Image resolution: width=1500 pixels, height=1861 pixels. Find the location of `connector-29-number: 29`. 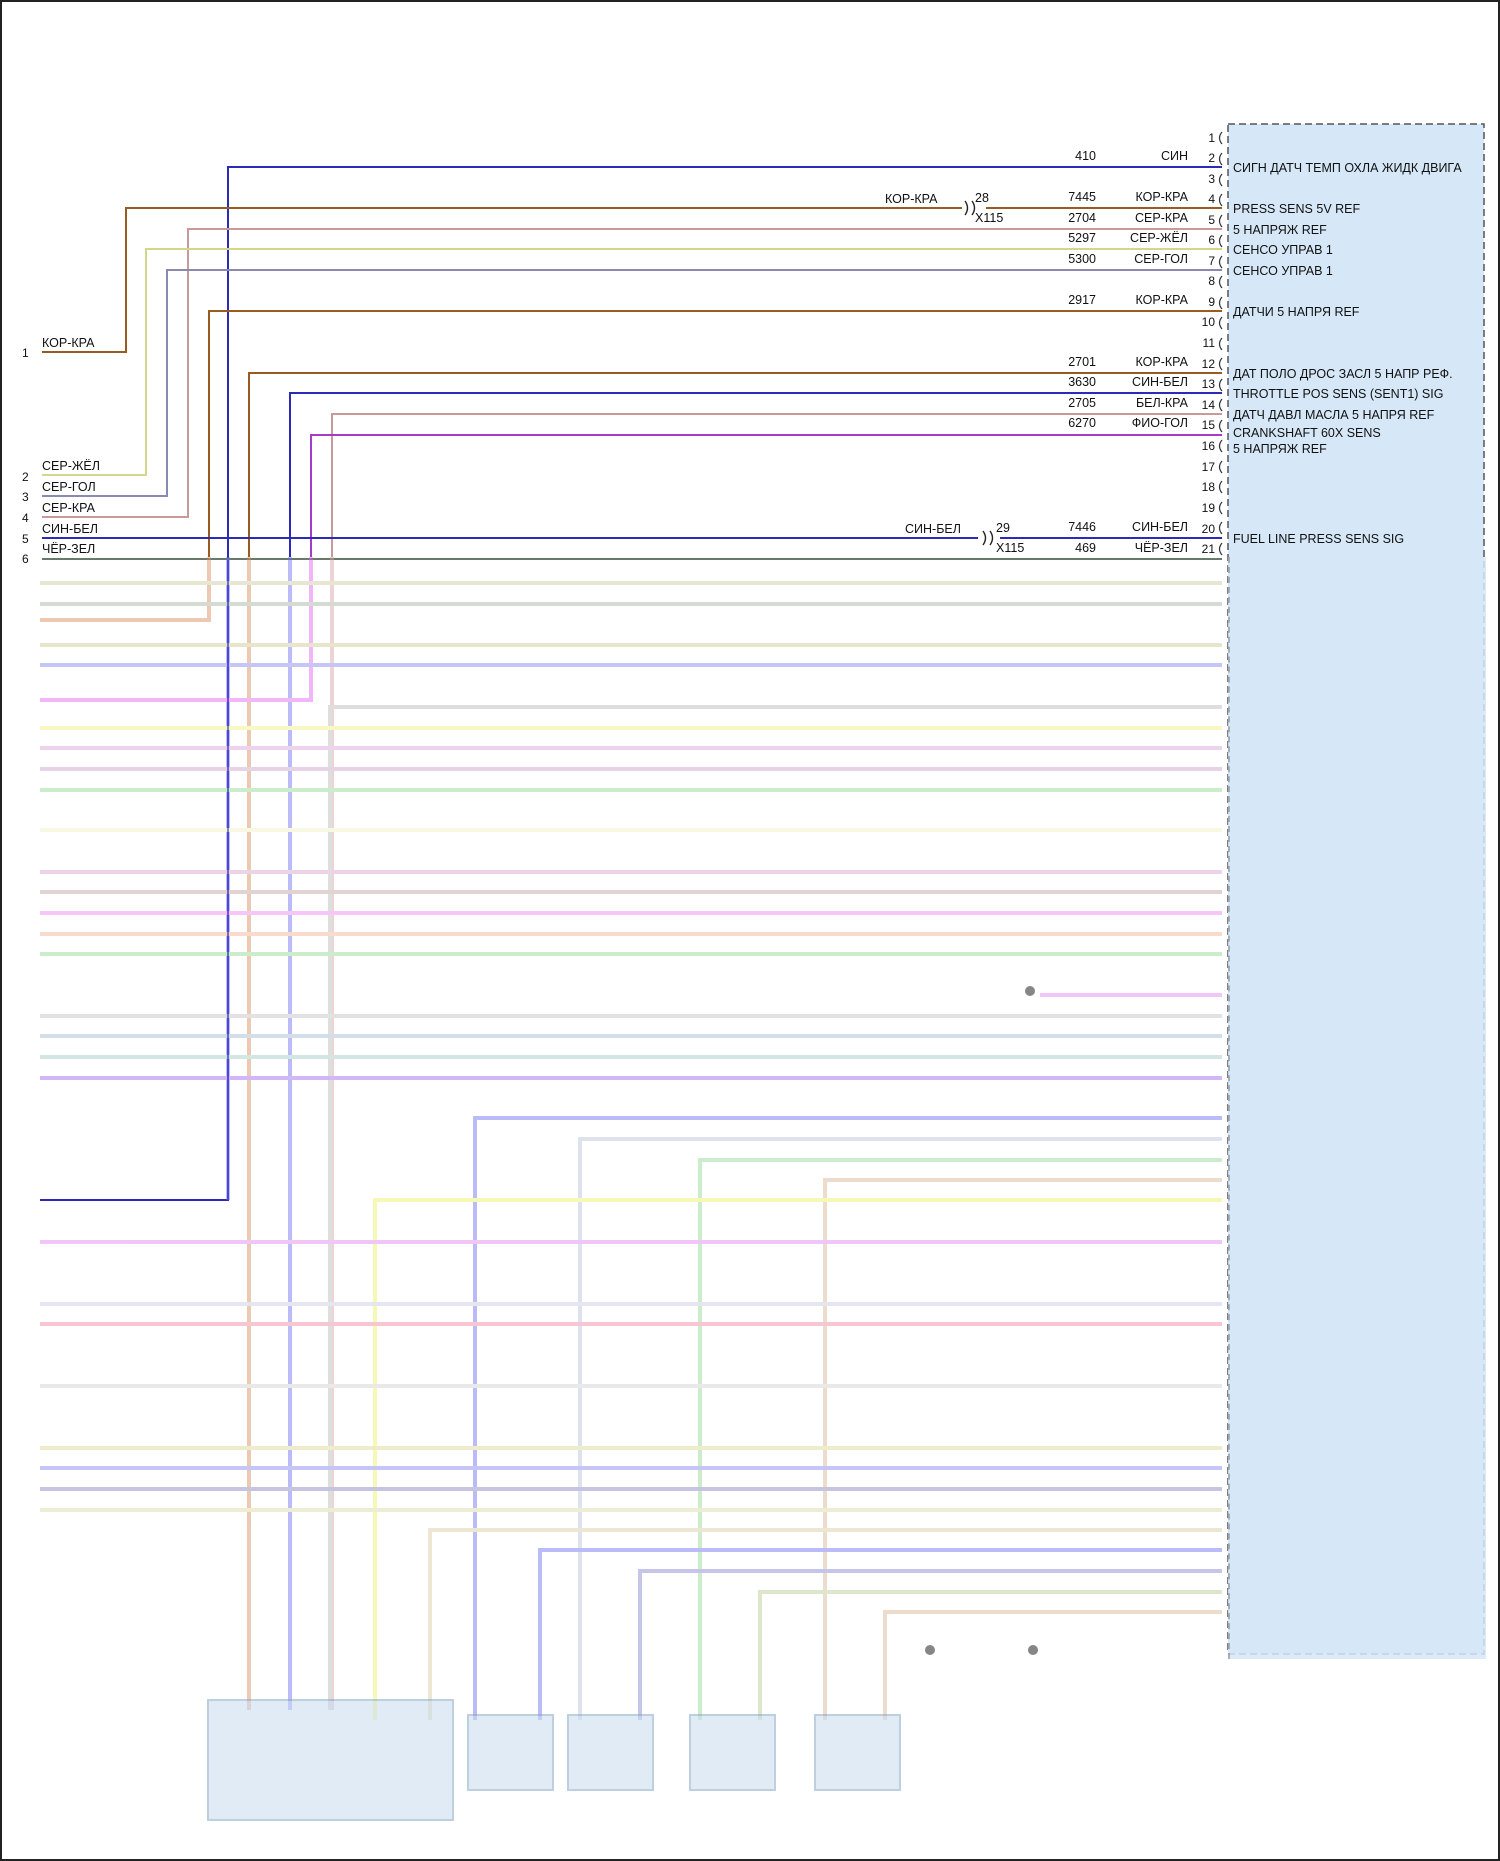

connector-29-number: 29 is located at coordinates (1003, 528).